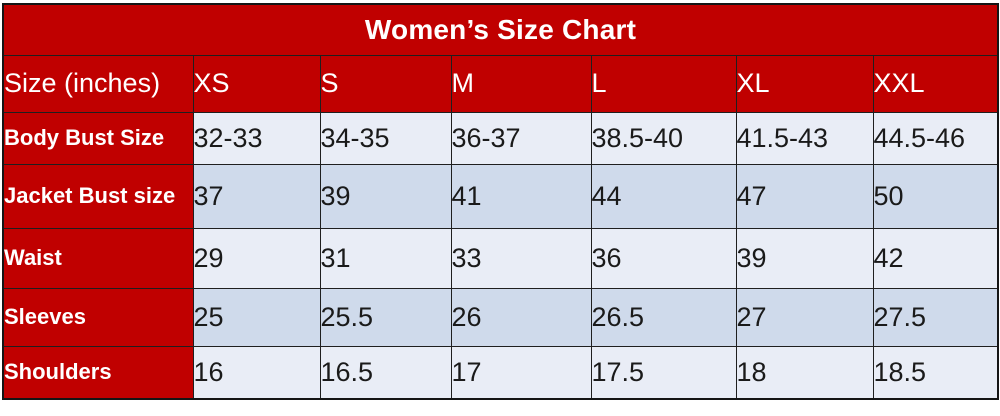  Describe the element at coordinates (663, 317) in the screenshot. I see `cell-sleeves-l: 26.5` at that location.